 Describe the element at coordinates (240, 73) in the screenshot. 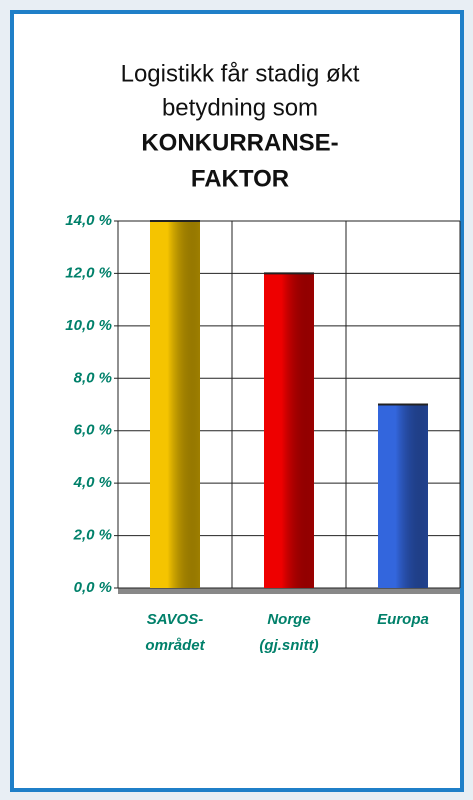

I see `chart-title: Logistikk får stadig økt` at that location.